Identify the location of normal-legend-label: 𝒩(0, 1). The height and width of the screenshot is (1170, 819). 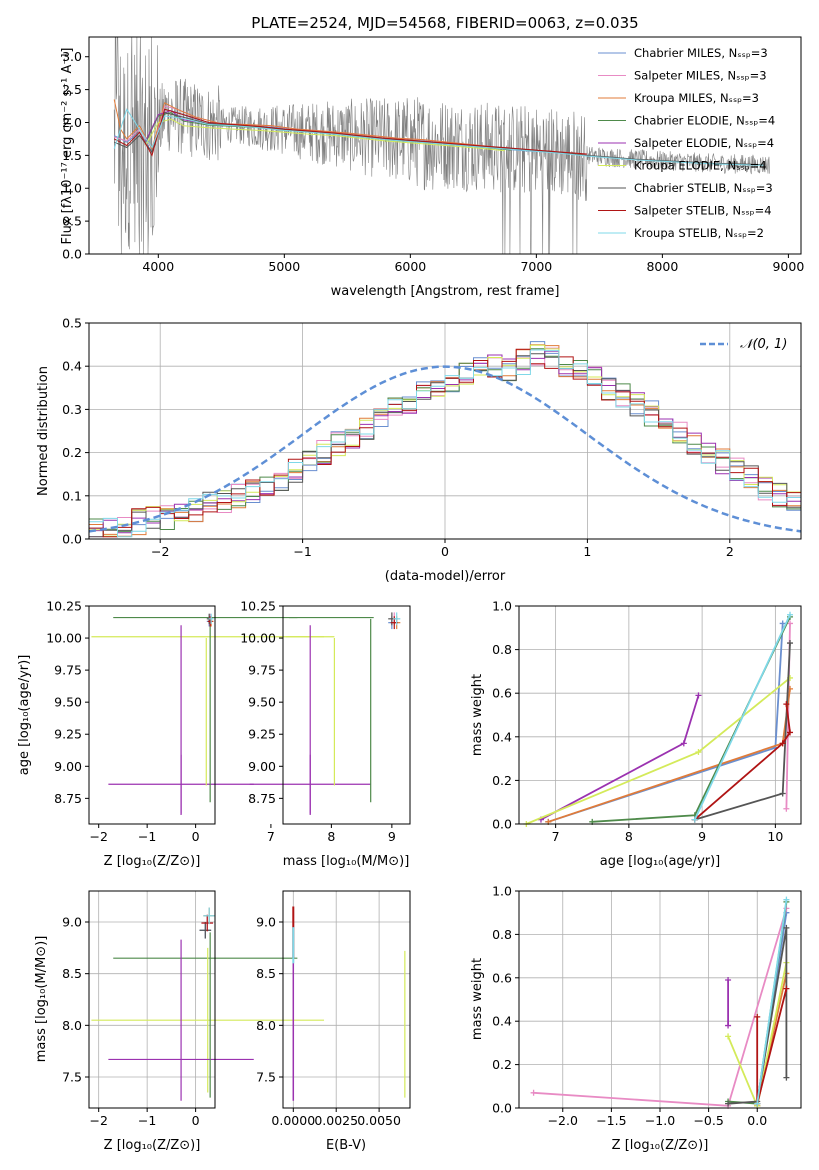
(763, 344).